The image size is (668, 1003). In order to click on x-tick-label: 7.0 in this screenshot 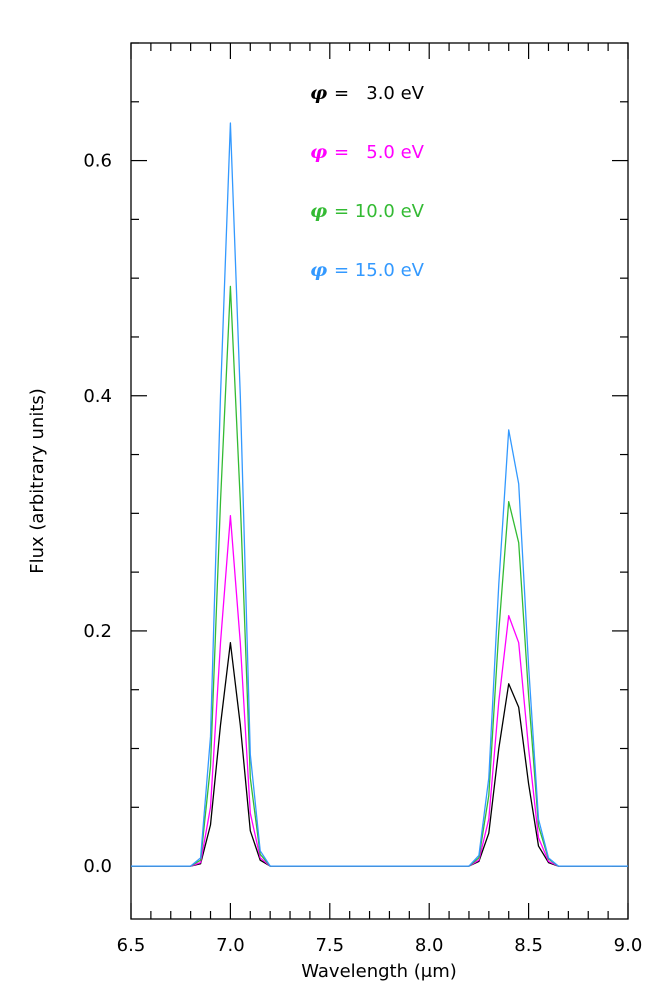, I will do `click(230, 945)`.